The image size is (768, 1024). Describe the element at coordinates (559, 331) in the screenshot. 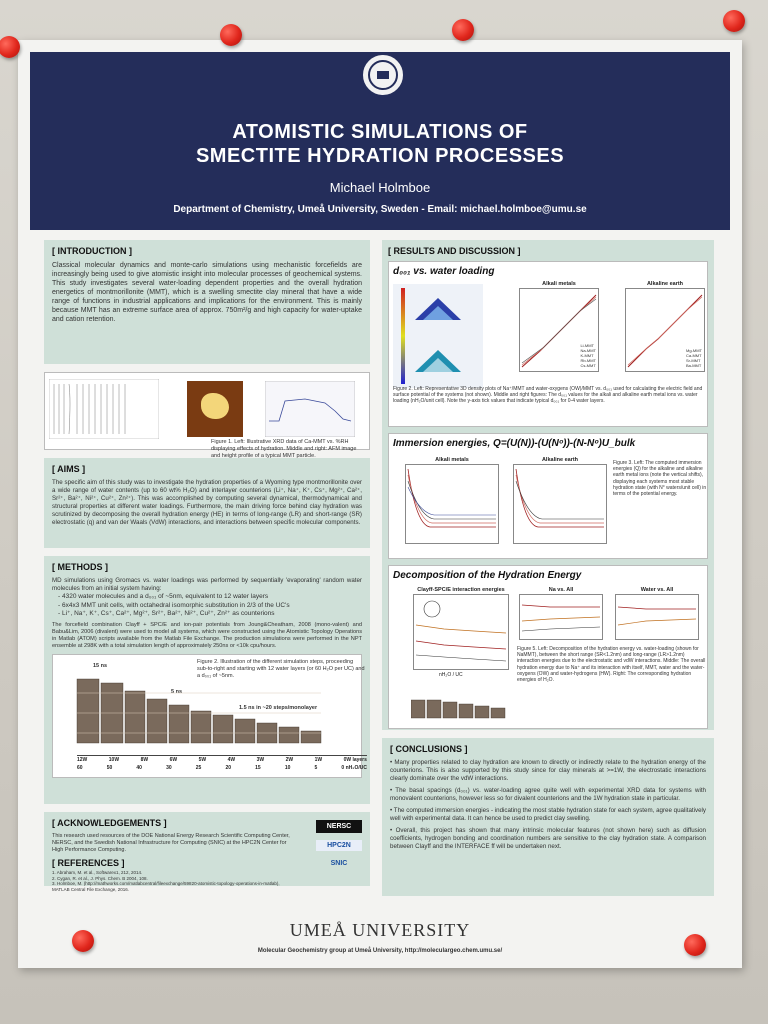

I see `alkali-curves` at that location.